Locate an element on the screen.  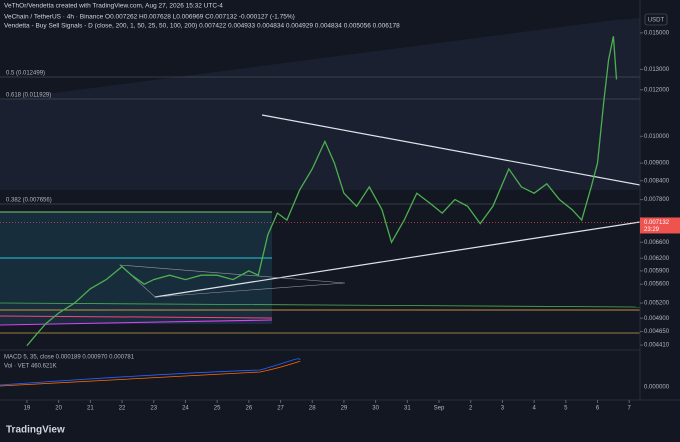
x-tick-label: 6 is located at coordinates (598, 409).